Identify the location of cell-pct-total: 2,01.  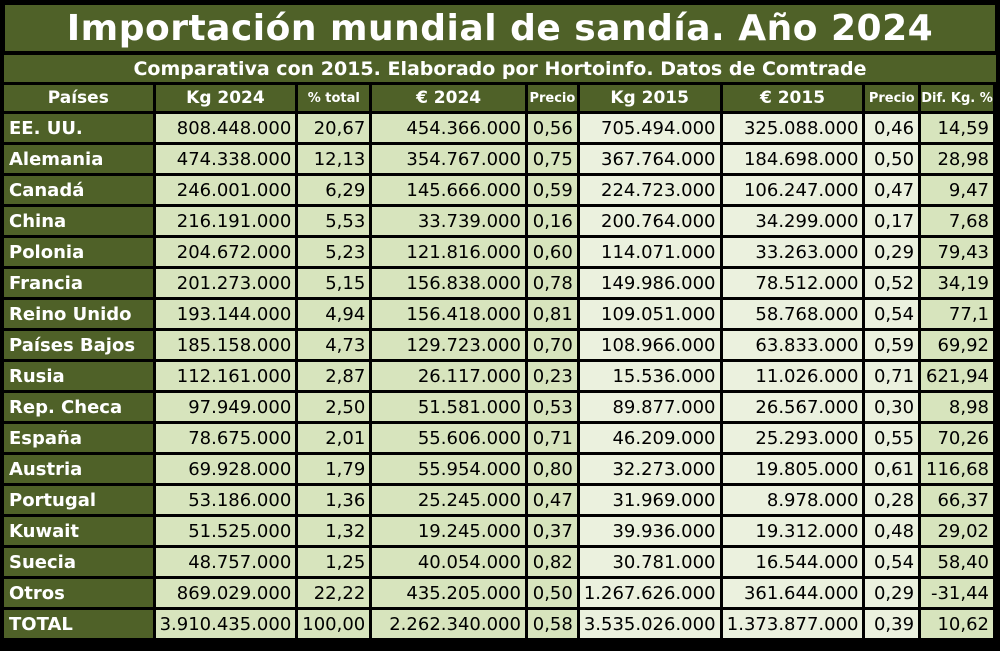
(334, 438).